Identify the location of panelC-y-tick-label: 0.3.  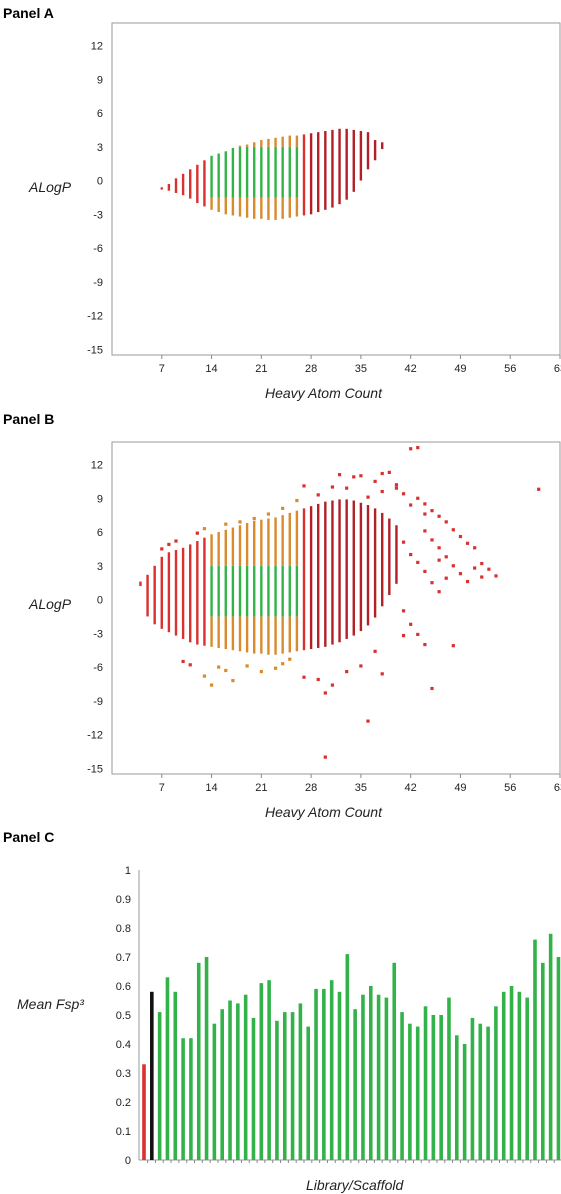
(123, 1074).